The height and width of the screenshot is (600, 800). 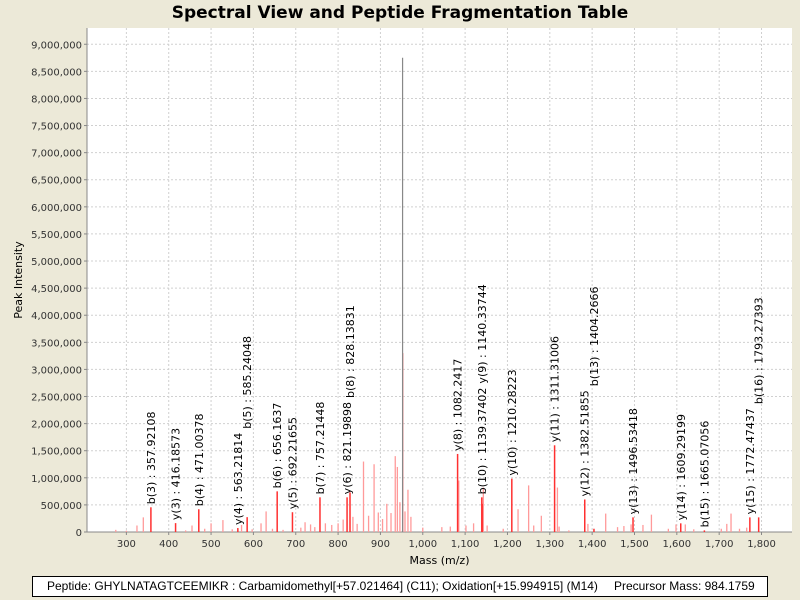 I want to click on peak-label: b(7) : 757.21448, so click(x=320, y=448).